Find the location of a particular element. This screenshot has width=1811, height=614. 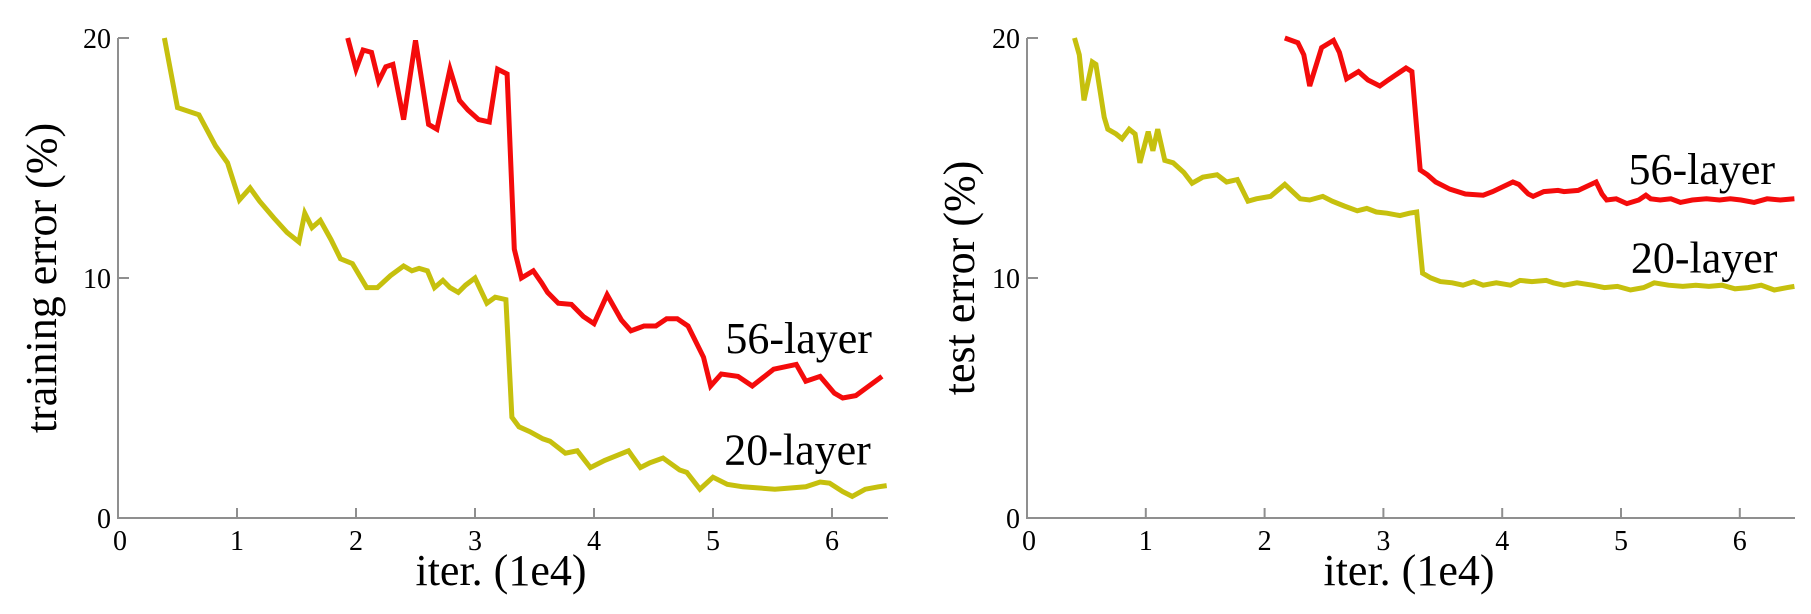

y-axis-label: training error (%) is located at coordinates (41, 278).